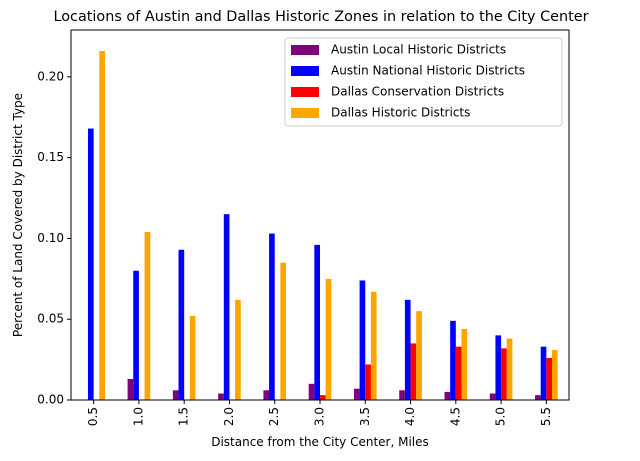 The height and width of the screenshot is (461, 640). I want to click on bar-s0-4.0, so click(402, 395).